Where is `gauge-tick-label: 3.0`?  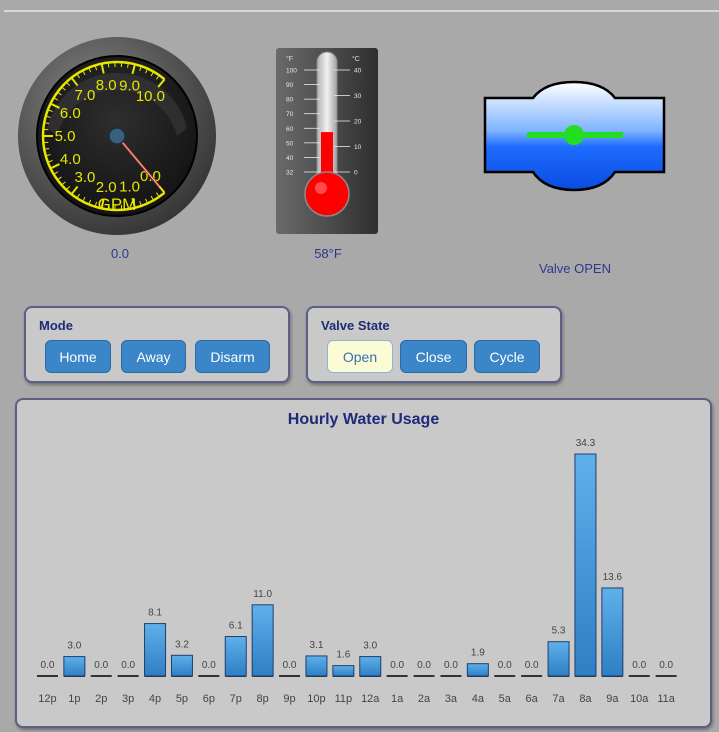 gauge-tick-label: 3.0 is located at coordinates (85, 177).